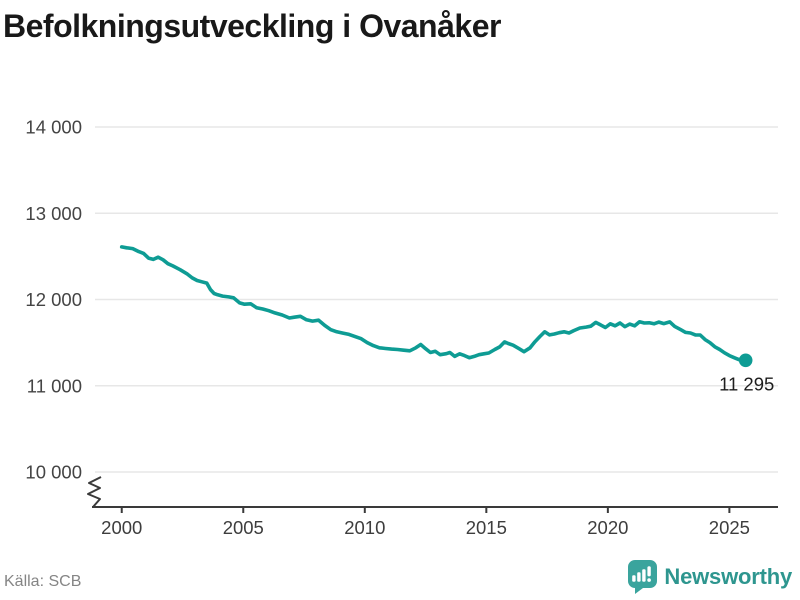  Describe the element at coordinates (243, 527) in the screenshot. I see `x-axis-tick-label: 2005` at that location.